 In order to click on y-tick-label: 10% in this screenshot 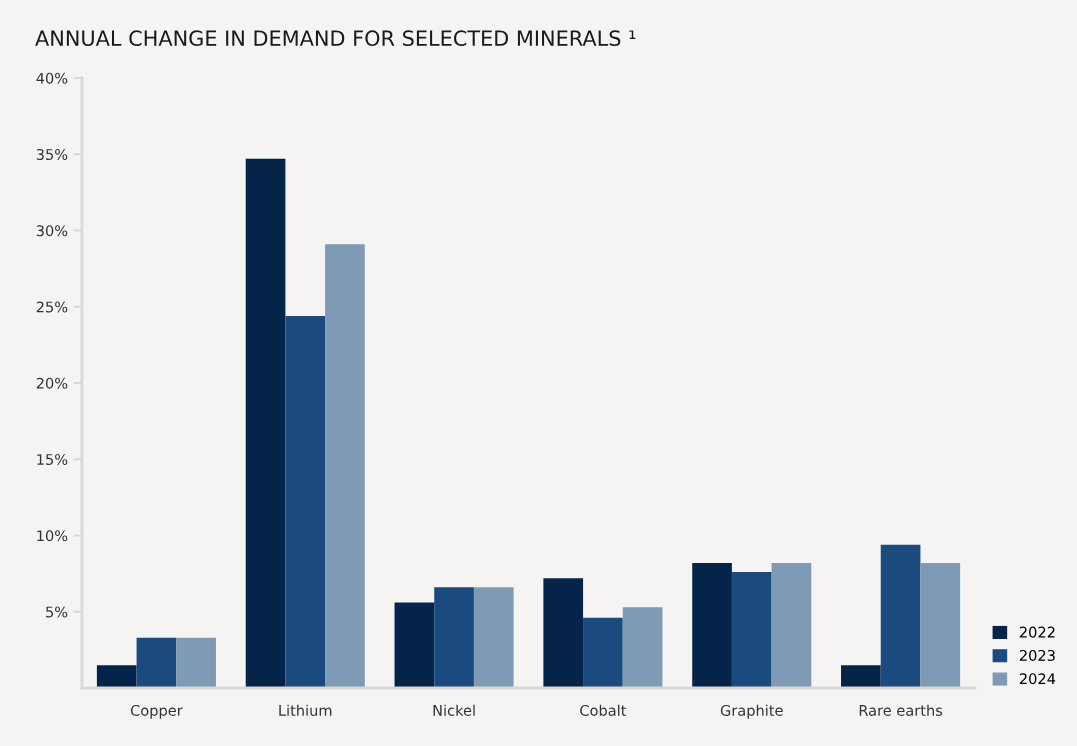, I will do `click(52, 536)`.